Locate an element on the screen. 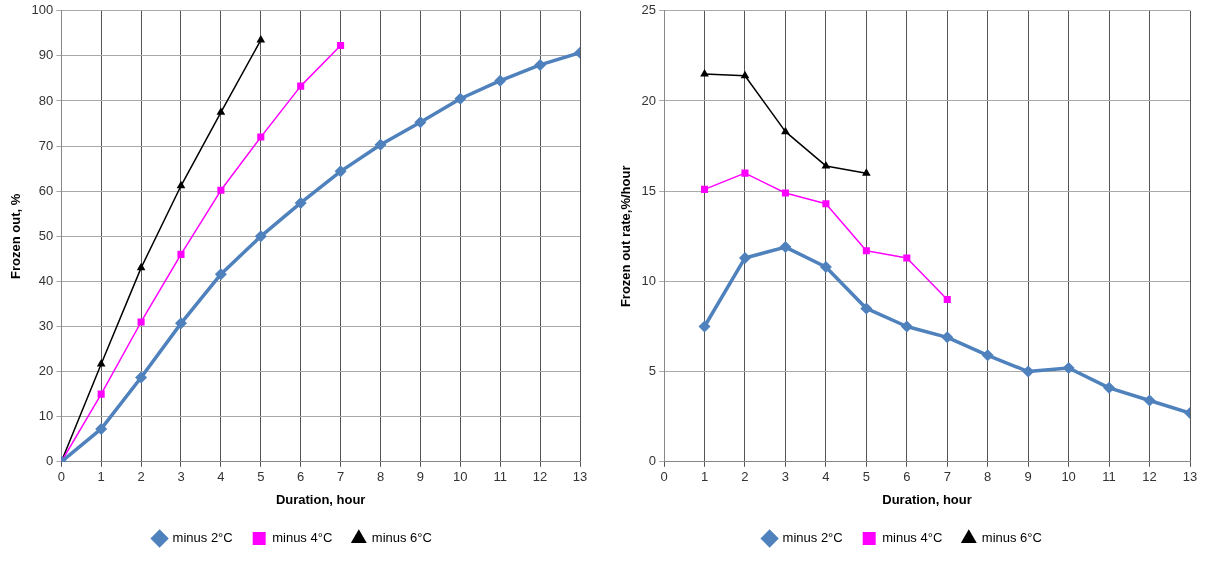 The width and height of the screenshot is (1211, 567). y-tick-label: 25 is located at coordinates (649, 10).